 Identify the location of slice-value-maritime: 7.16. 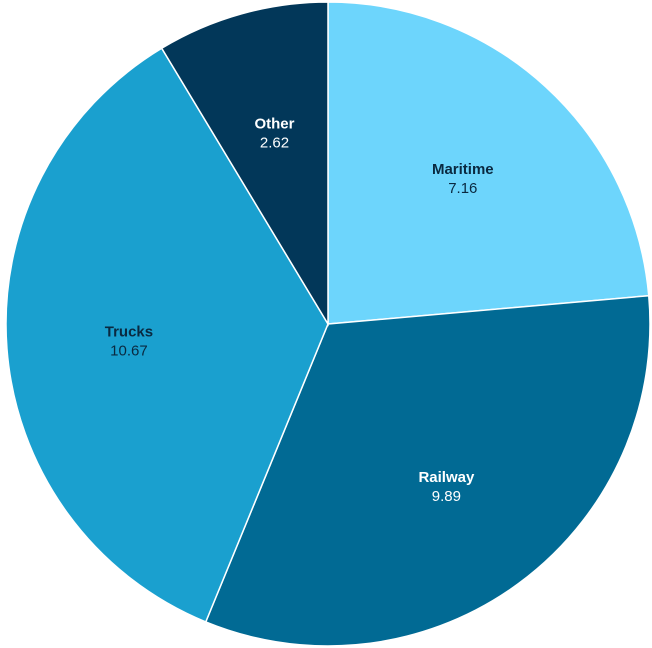
(462, 188).